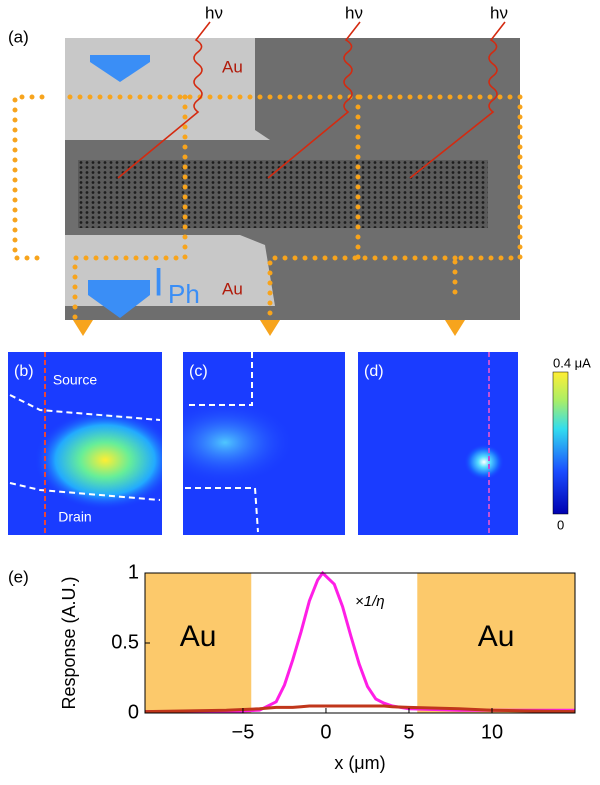  Describe the element at coordinates (243, 732) in the screenshot. I see `x-tick-label: −5` at that location.